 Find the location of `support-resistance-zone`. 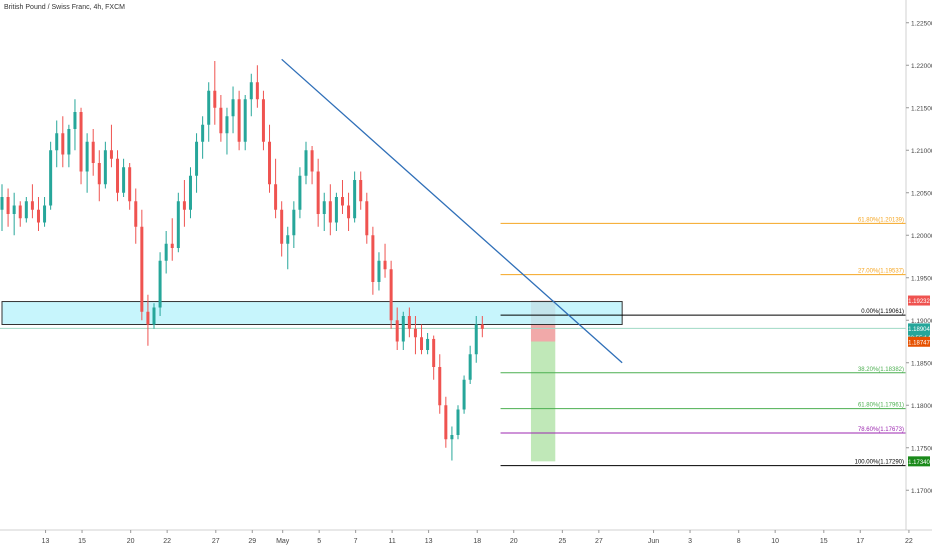

support-resistance-zone is located at coordinates (453, 315).